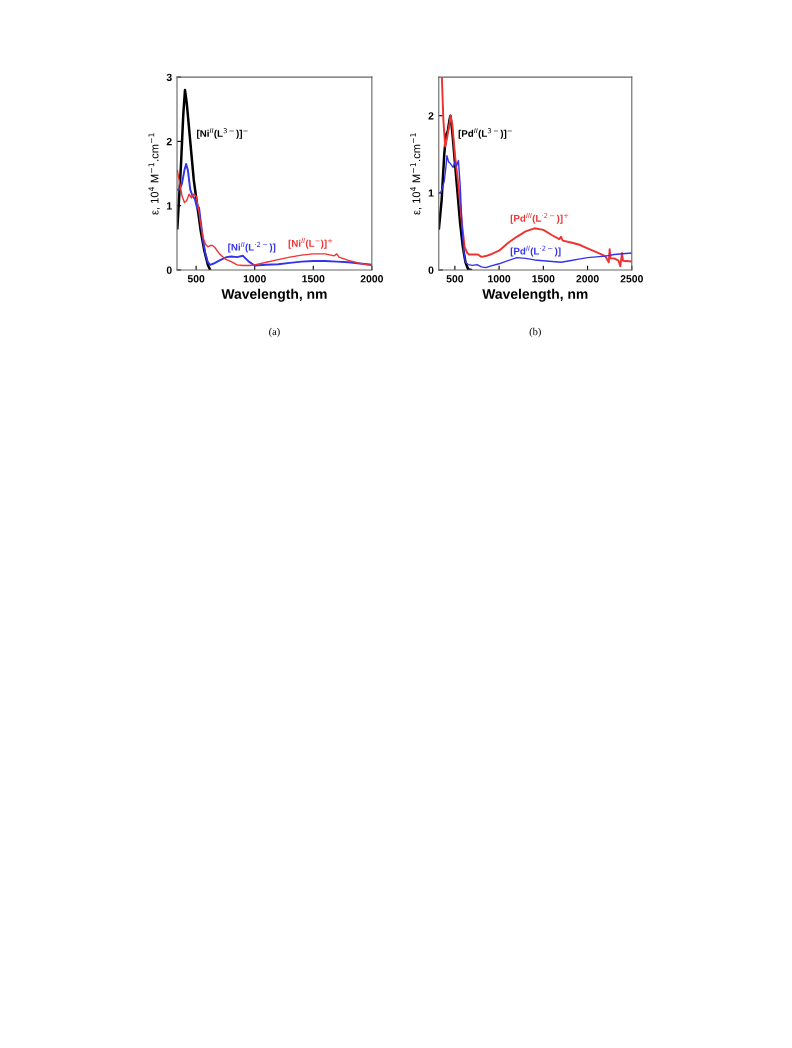 The width and height of the screenshot is (792, 1048). I want to click on y-tick-label: 3, so click(169, 77).